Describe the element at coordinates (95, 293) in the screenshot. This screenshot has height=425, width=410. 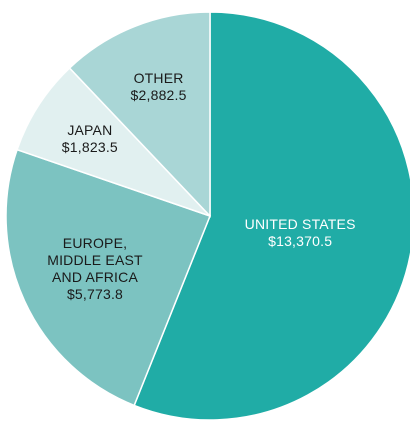
I see `value-label: $5,773.8` at that location.